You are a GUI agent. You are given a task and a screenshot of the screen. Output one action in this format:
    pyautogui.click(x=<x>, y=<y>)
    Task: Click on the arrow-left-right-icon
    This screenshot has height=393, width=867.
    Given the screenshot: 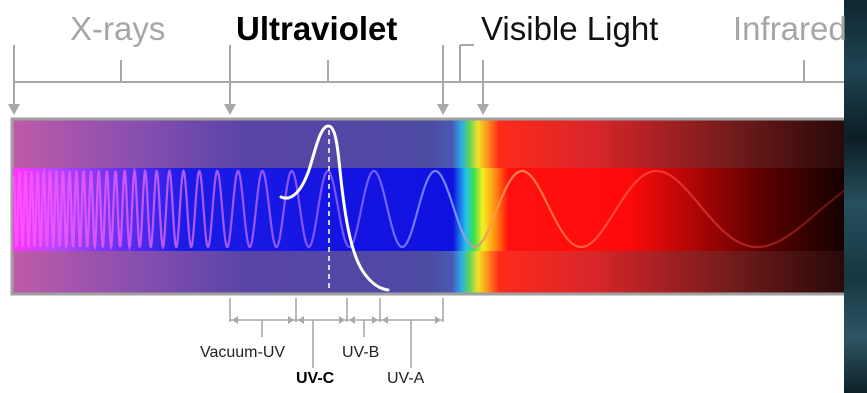 What is the action you would take?
    pyautogui.click(x=336, y=320)
    